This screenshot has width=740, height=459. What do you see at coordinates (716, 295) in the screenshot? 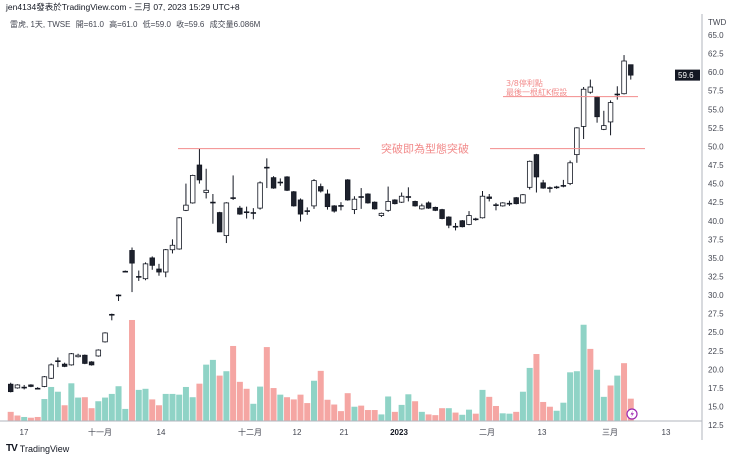
I see `price-tick: 30.0` at bounding box center [716, 295].